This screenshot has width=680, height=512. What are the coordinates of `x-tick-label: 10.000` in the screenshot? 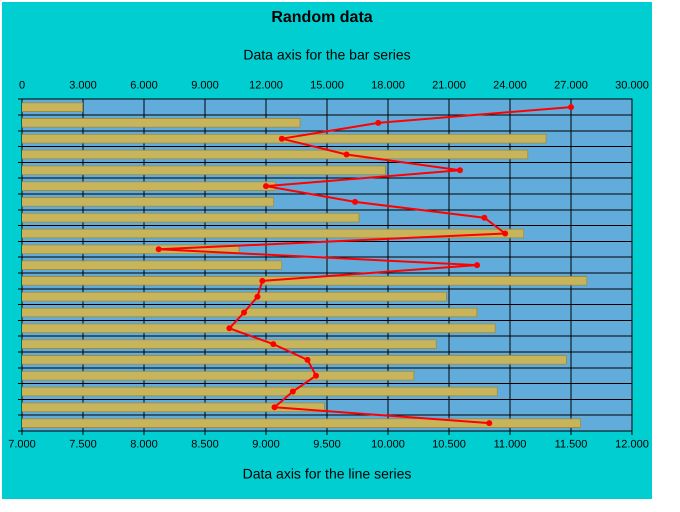 It's located at (388, 444).